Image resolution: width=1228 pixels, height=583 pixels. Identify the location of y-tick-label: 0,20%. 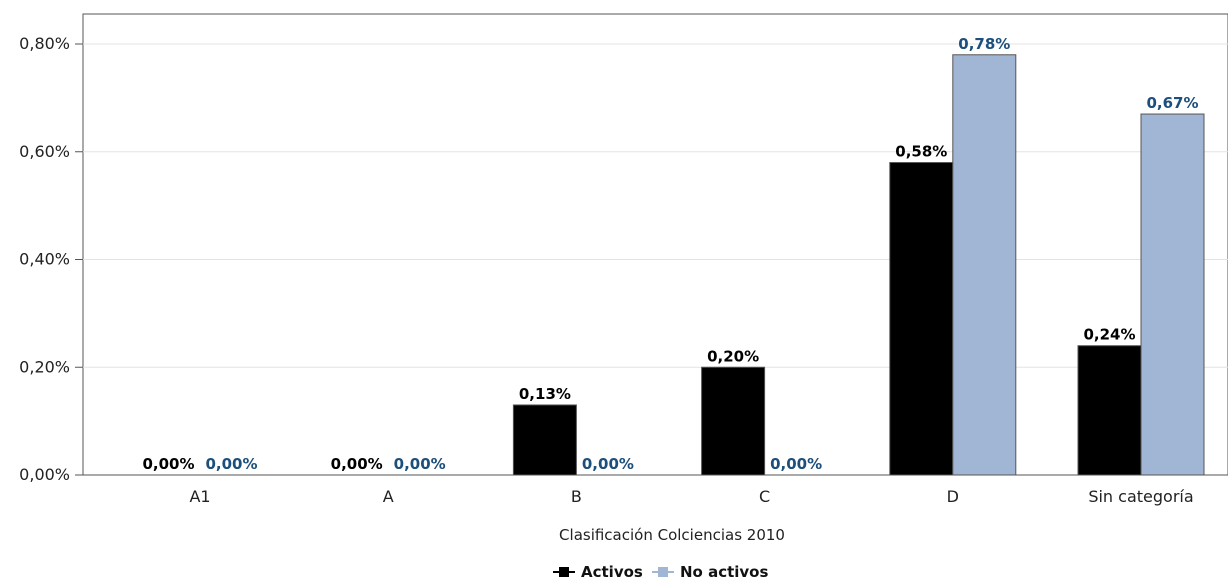
(44, 366).